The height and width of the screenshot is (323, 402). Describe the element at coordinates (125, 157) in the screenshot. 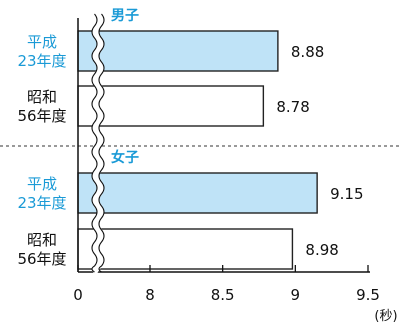

I see `group-title-girls: 女子` at that location.